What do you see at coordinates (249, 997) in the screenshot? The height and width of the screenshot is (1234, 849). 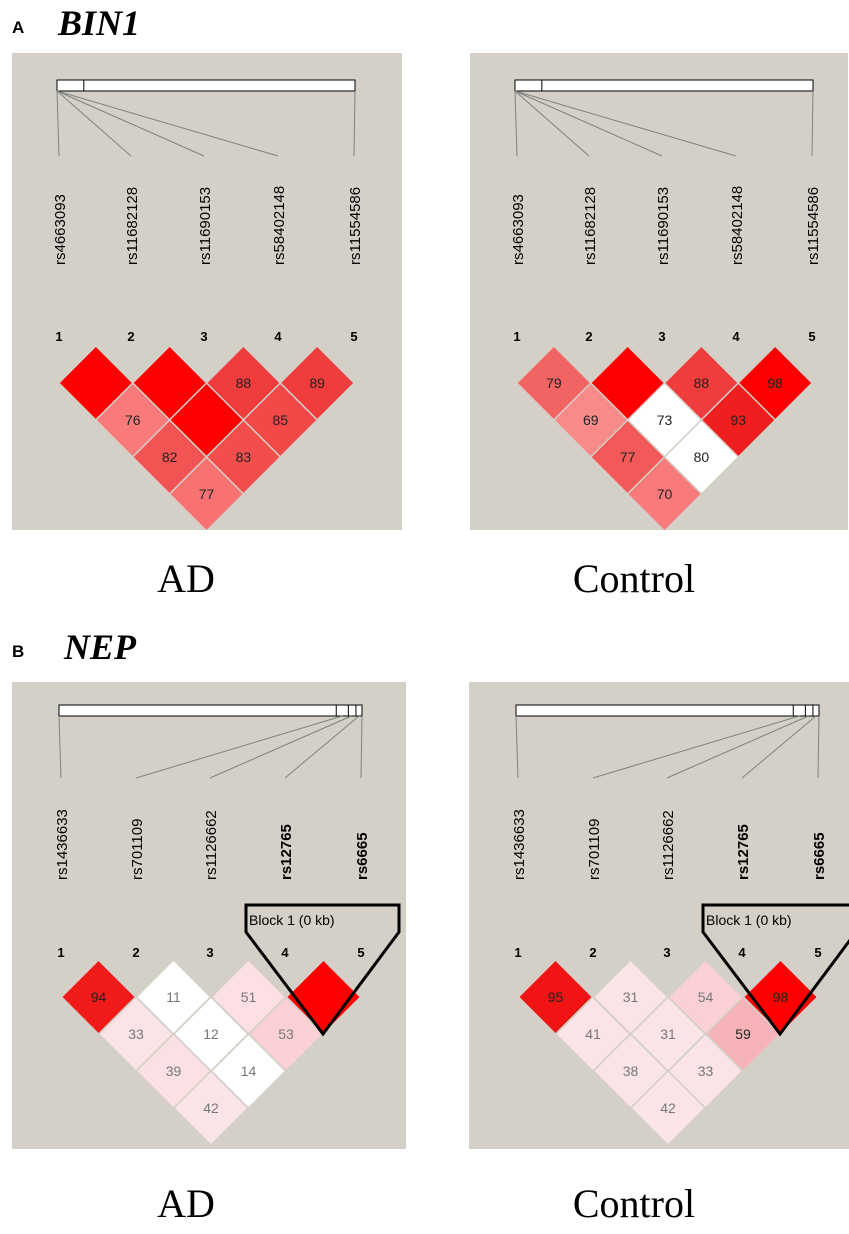 I see `ld-value-label: 51` at bounding box center [249, 997].